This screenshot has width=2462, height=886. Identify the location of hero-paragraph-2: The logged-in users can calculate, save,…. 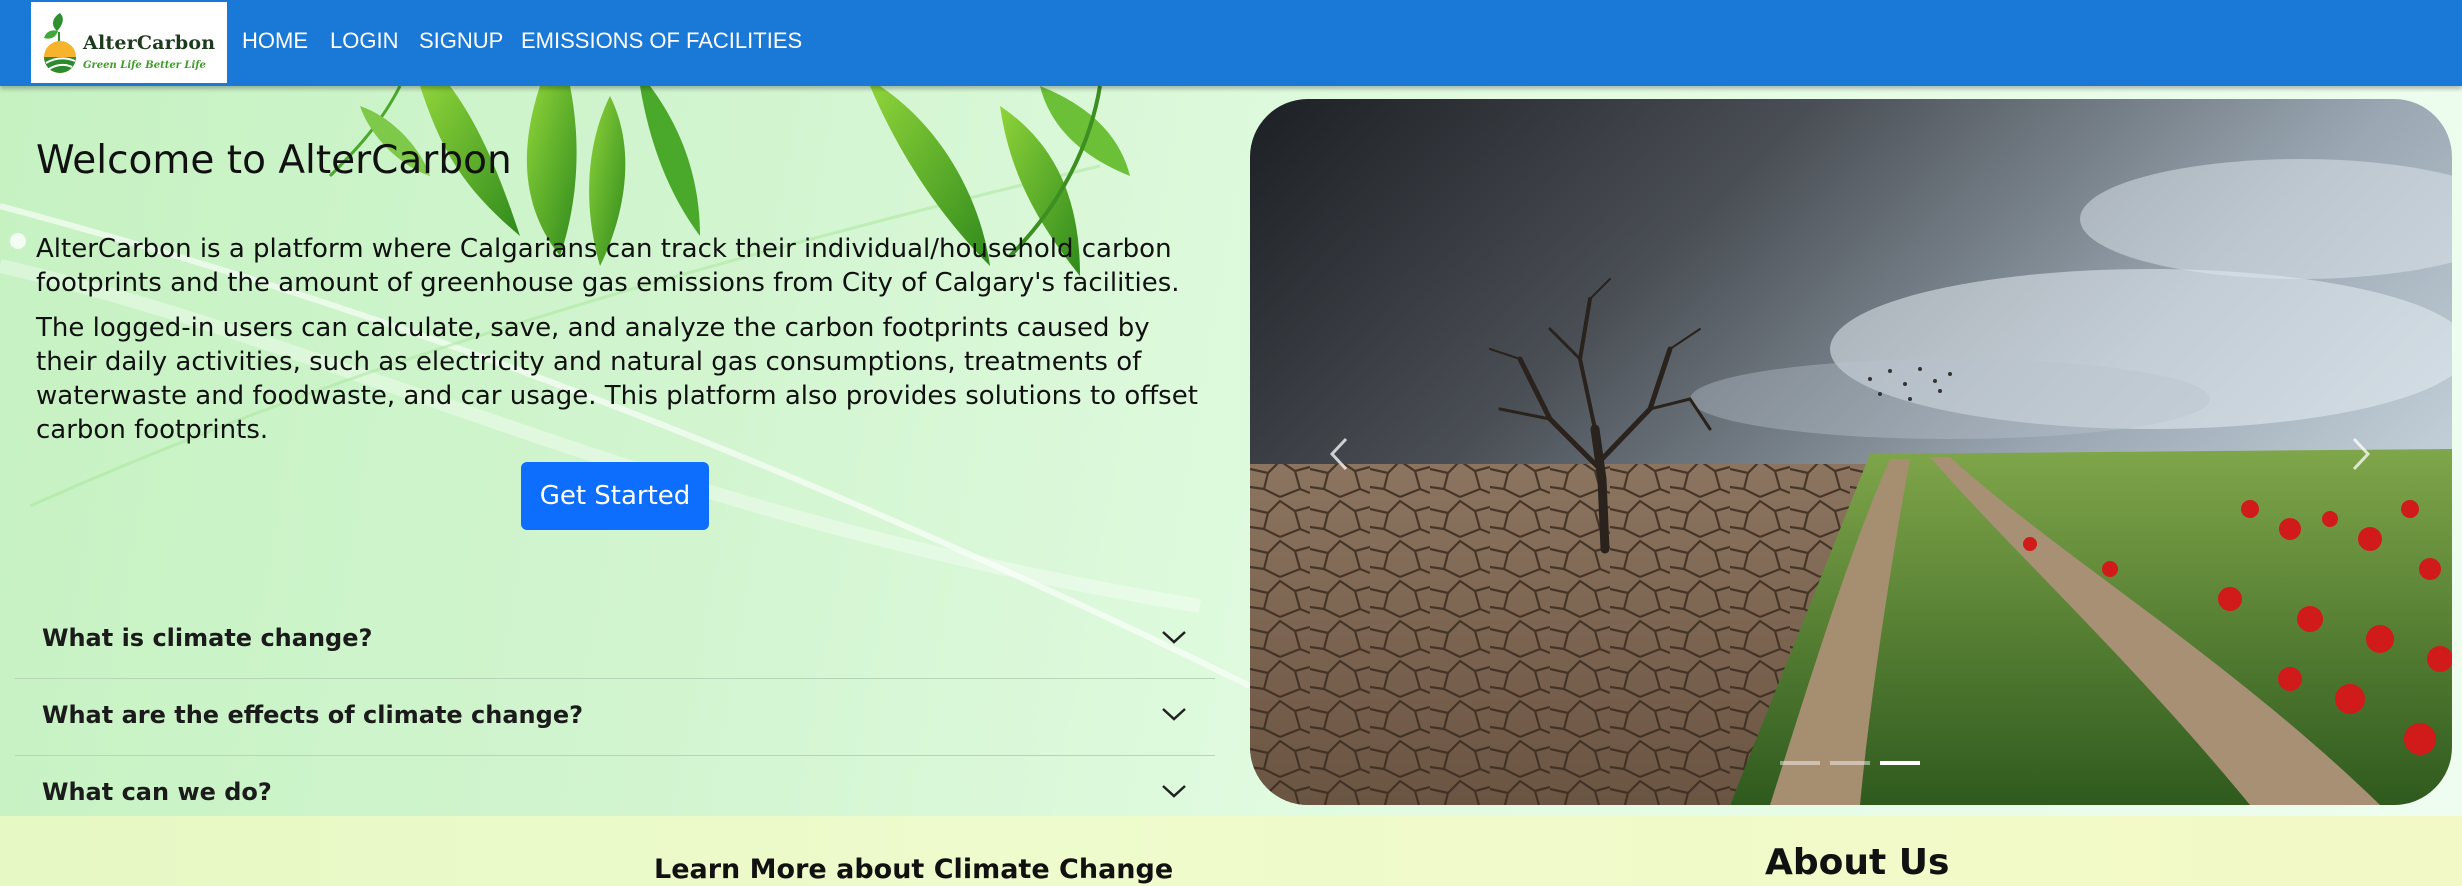
(617, 379).